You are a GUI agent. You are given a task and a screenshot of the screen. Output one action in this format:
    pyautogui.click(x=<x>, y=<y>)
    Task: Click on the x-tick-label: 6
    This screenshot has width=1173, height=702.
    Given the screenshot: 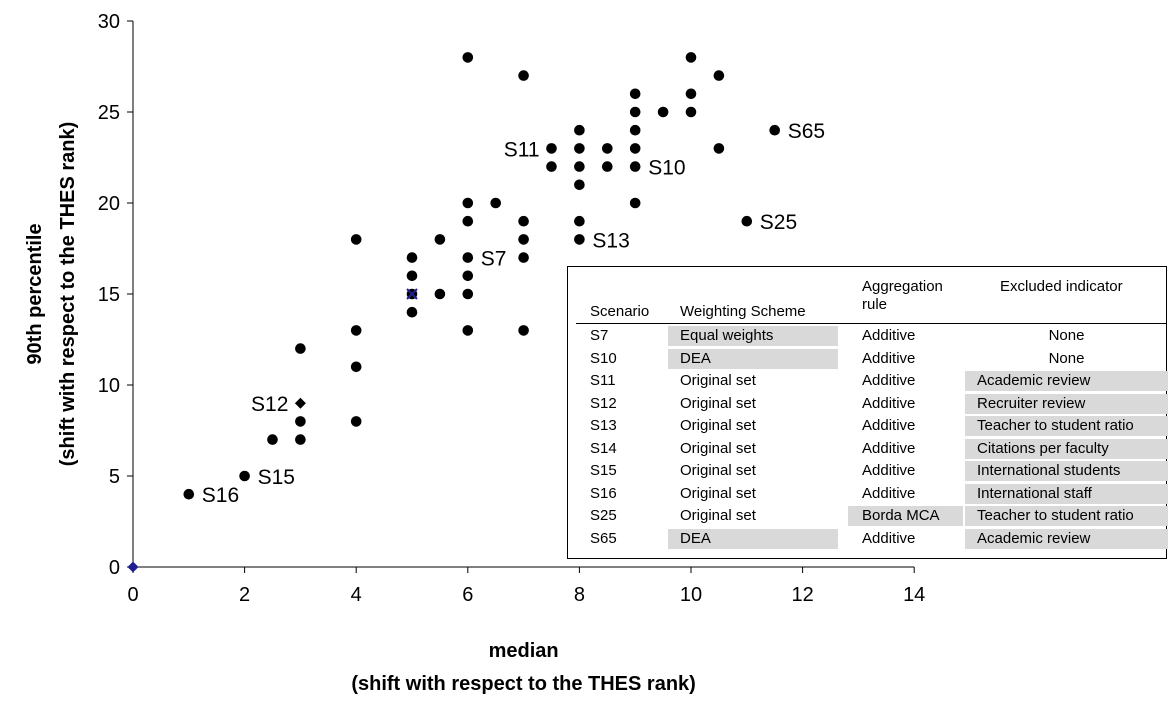 What is the action you would take?
    pyautogui.click(x=467, y=595)
    